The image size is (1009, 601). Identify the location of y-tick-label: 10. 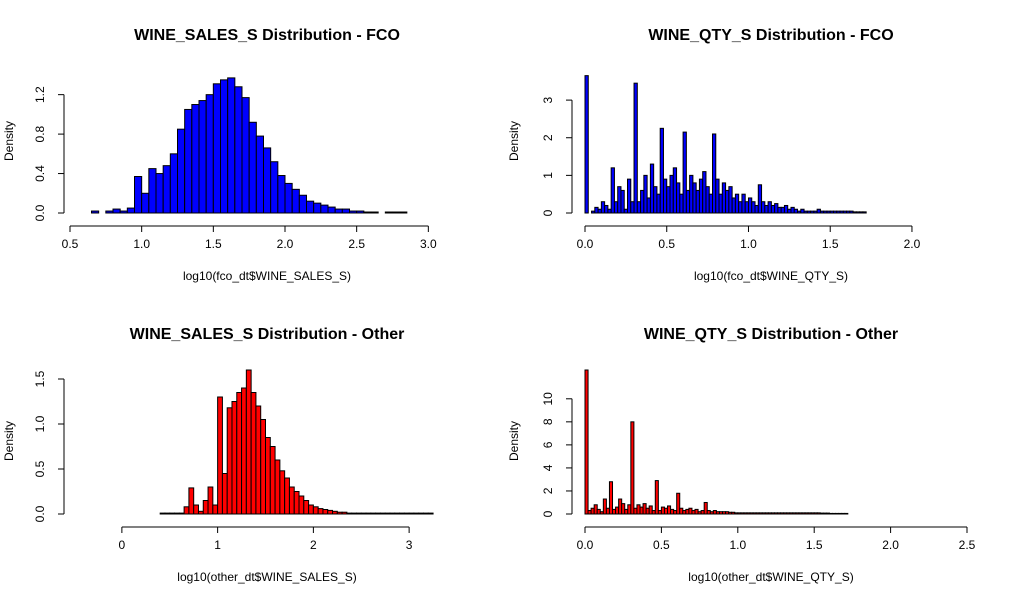
(548, 399).